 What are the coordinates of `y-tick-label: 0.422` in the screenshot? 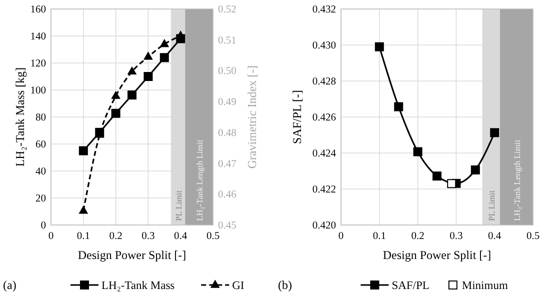 It's located at (324, 190).